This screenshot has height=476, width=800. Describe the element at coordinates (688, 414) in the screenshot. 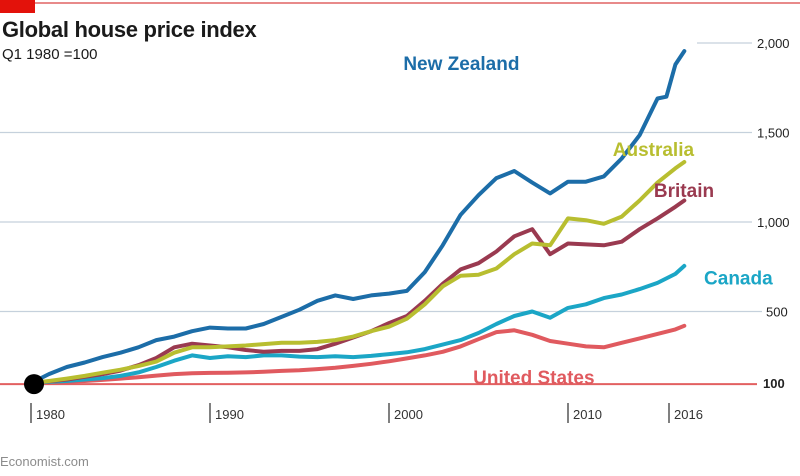

I see `x-tick-label: 2016` at that location.